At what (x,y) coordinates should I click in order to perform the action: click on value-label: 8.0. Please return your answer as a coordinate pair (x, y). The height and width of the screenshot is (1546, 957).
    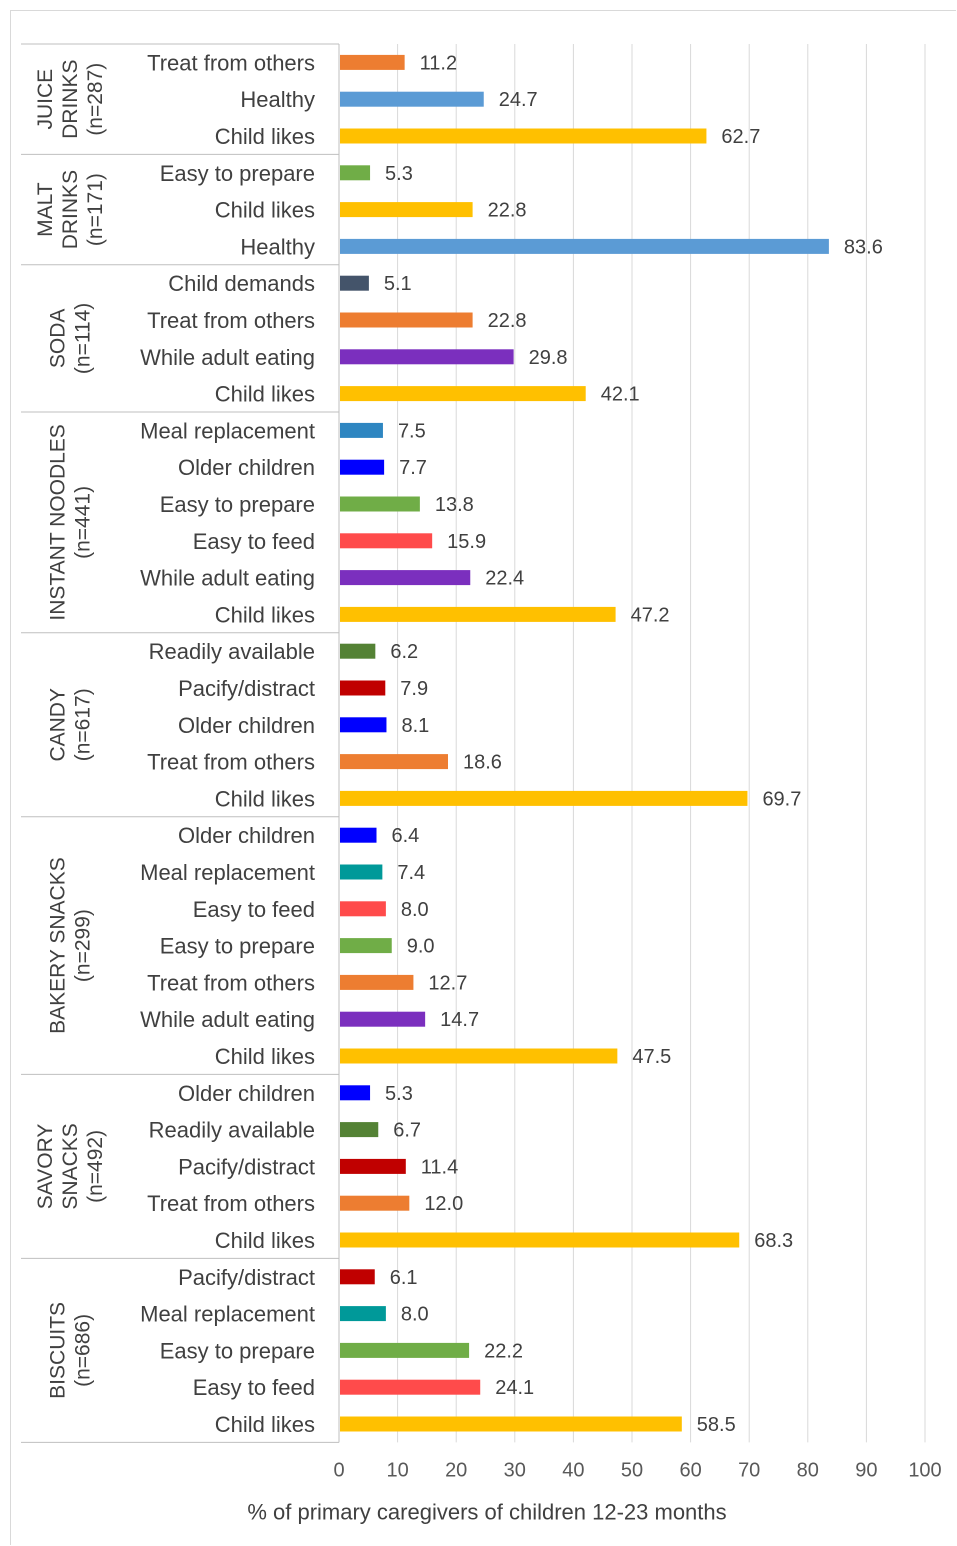
    Looking at the image, I should click on (415, 910).